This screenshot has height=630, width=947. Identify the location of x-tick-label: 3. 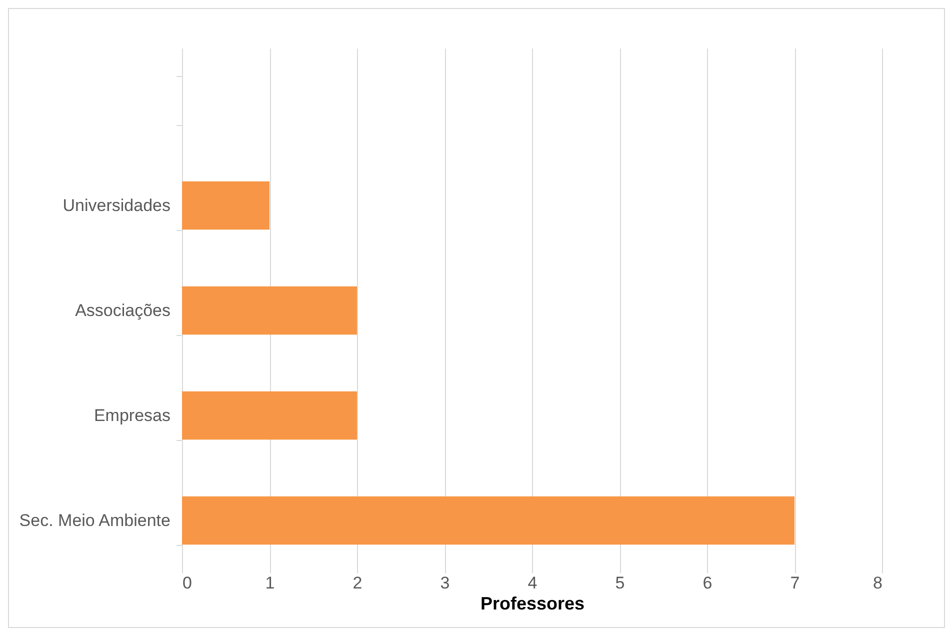
(445, 583).